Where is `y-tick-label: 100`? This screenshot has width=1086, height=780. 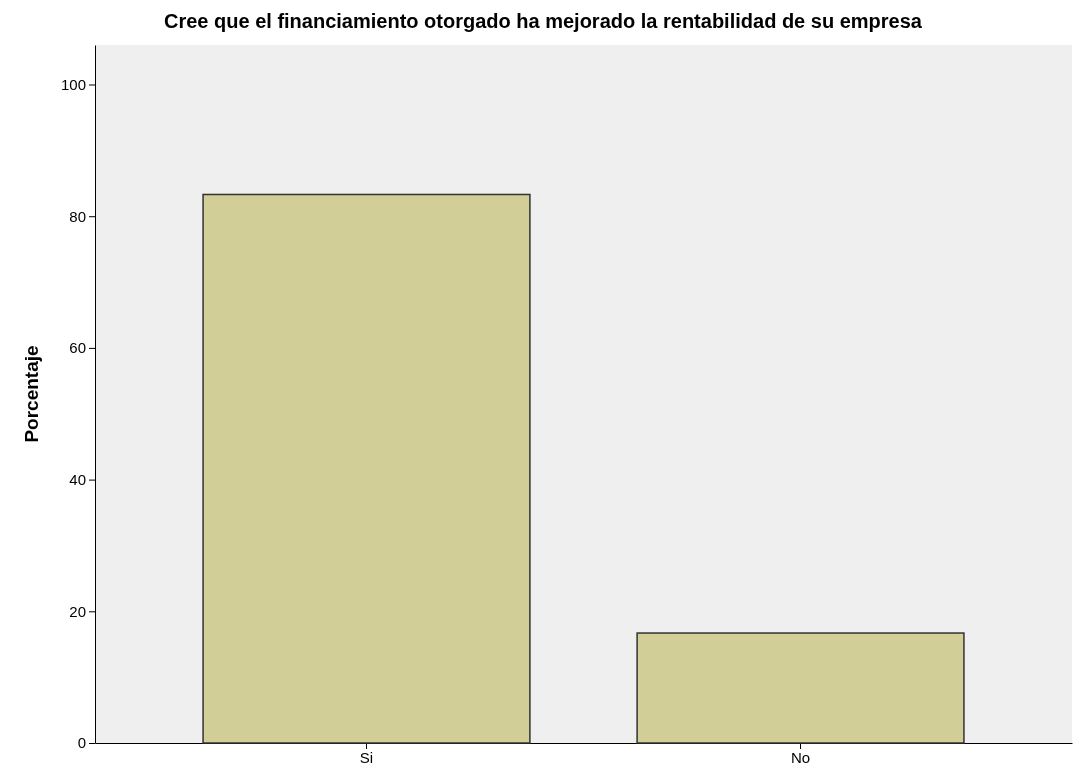
y-tick-label: 100 is located at coordinates (73, 84).